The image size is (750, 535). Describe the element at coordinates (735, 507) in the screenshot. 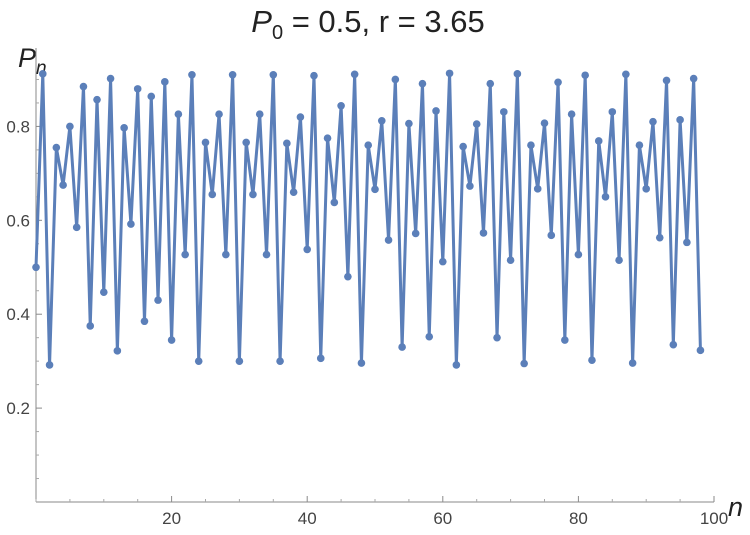

I see `x-axis-label: n` at that location.